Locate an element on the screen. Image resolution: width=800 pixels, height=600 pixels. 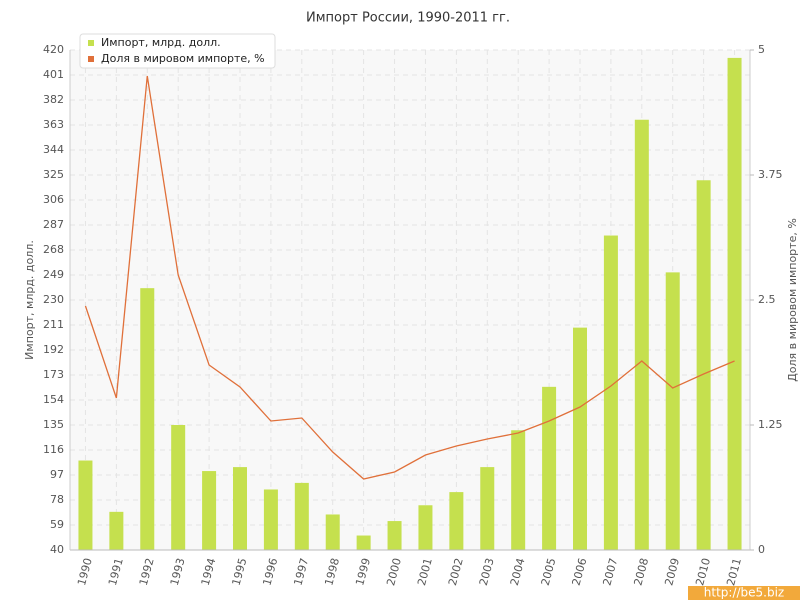
y-tick-label: 401 is located at coordinates (53, 74).